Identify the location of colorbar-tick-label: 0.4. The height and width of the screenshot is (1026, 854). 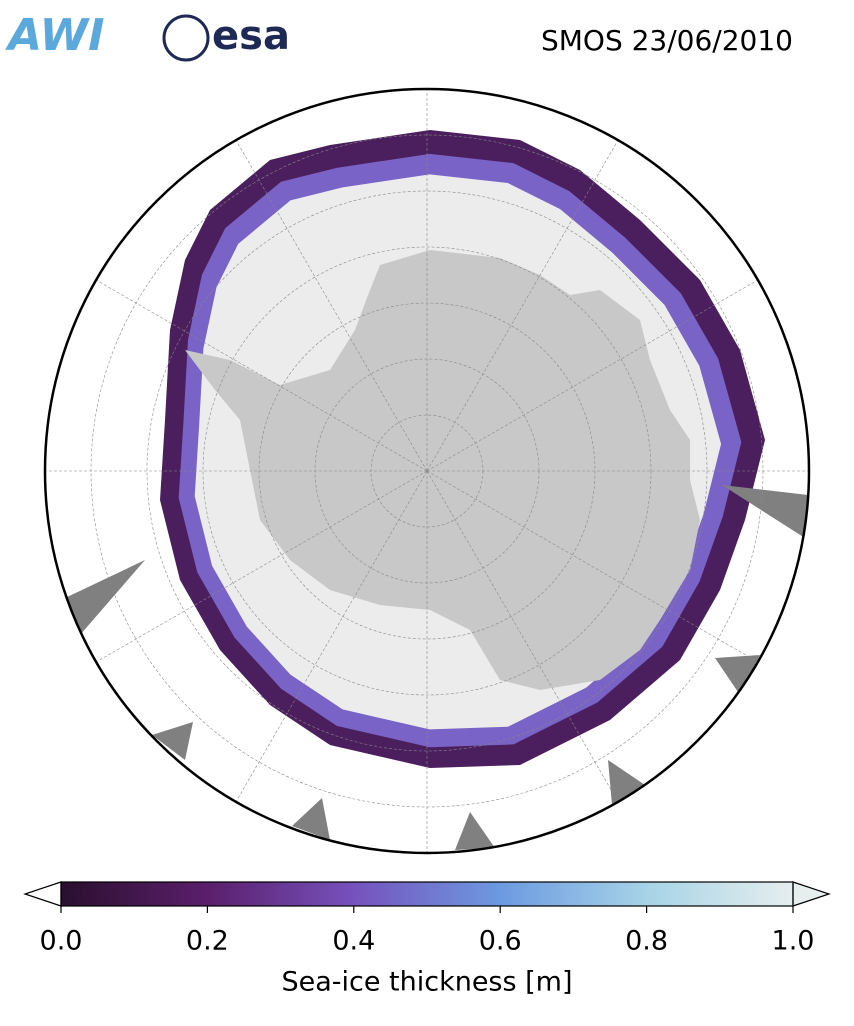
(353, 941).